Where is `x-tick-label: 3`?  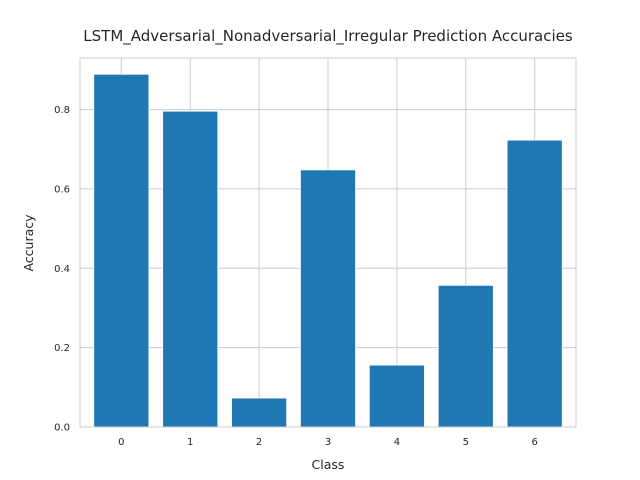 x-tick-label: 3 is located at coordinates (328, 442).